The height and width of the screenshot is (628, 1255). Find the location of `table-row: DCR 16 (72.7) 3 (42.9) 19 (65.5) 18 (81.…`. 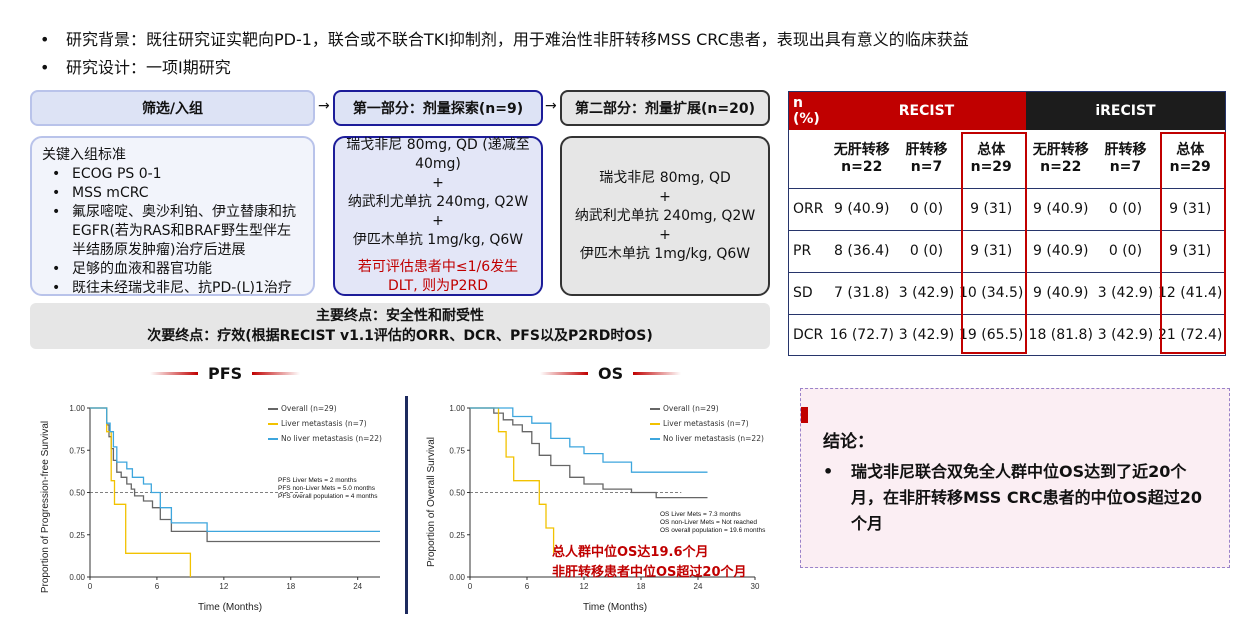

table-row: DCR 16 (72.7) 3 (42.9) 19 (65.5) 18 (81.… is located at coordinates (1007, 334).